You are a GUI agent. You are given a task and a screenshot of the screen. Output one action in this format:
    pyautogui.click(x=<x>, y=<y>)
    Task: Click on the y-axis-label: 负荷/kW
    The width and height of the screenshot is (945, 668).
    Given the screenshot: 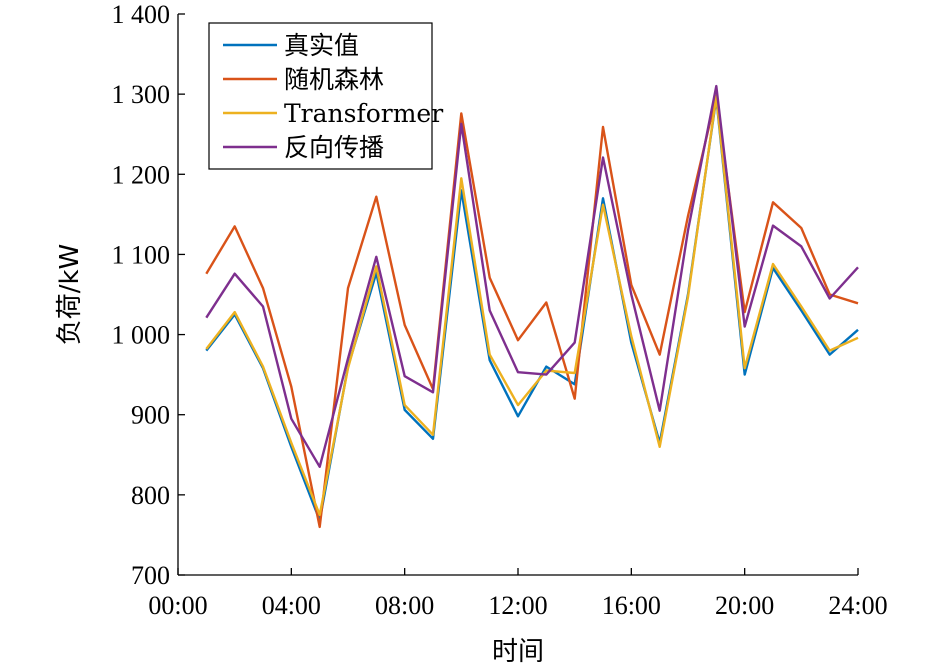 What is the action you would take?
    pyautogui.click(x=70, y=295)
    